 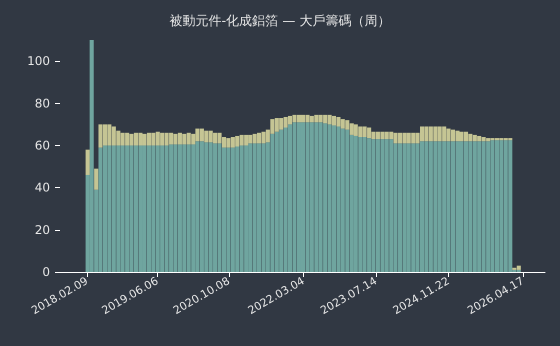 I want to click on y-tick-label: 0, so click(x=46, y=272).